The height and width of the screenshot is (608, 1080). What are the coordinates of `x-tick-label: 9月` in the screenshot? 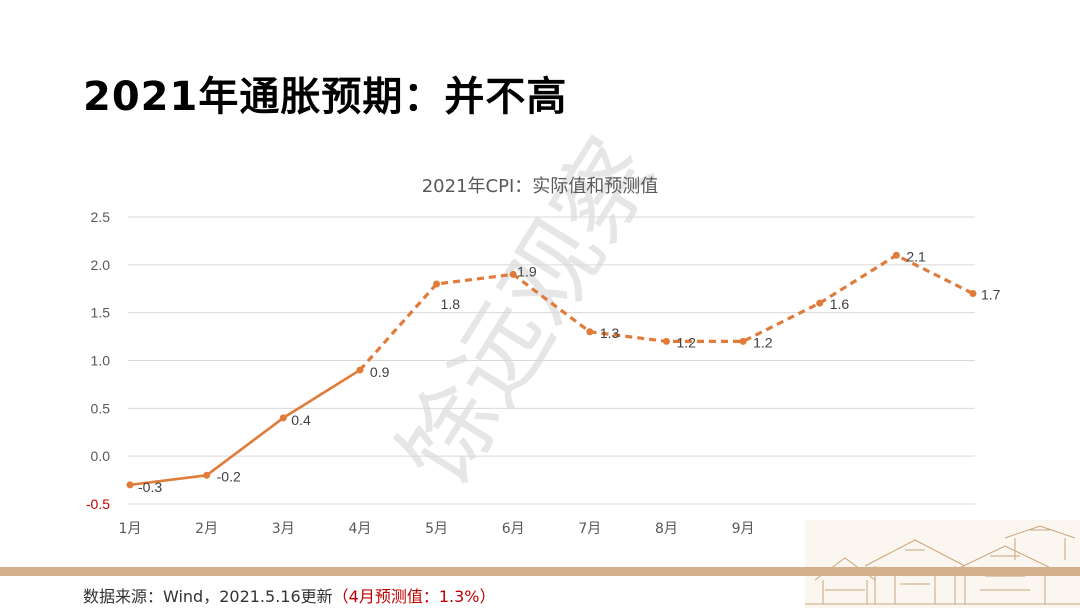 It's located at (743, 529).